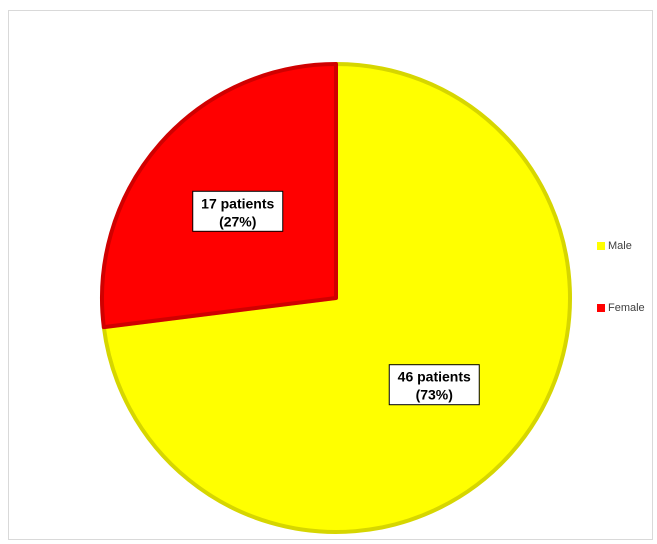 The image size is (657, 544). Describe the element at coordinates (626, 308) in the screenshot. I see `legend-label-female: Female` at that location.